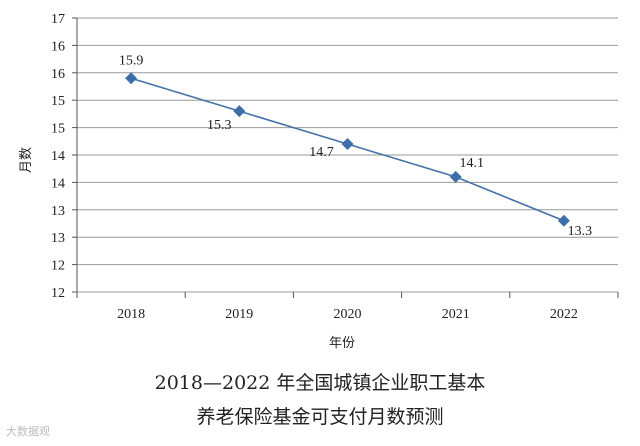 The height and width of the screenshot is (446, 640). What do you see at coordinates (564, 314) in the screenshot?
I see `x-tick-label: 2022` at bounding box center [564, 314].